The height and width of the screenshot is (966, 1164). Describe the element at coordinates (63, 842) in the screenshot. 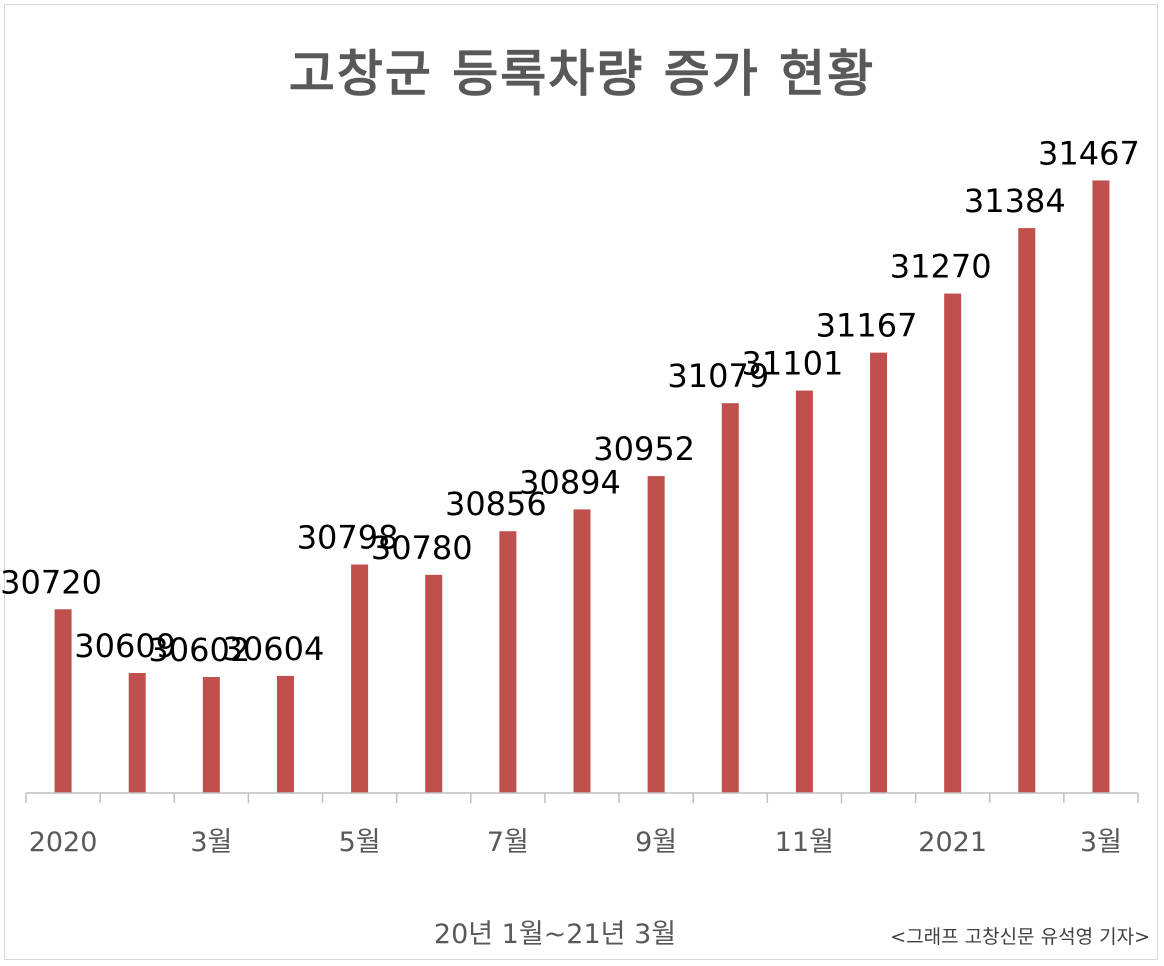

I see `tick-label: 2020` at that location.